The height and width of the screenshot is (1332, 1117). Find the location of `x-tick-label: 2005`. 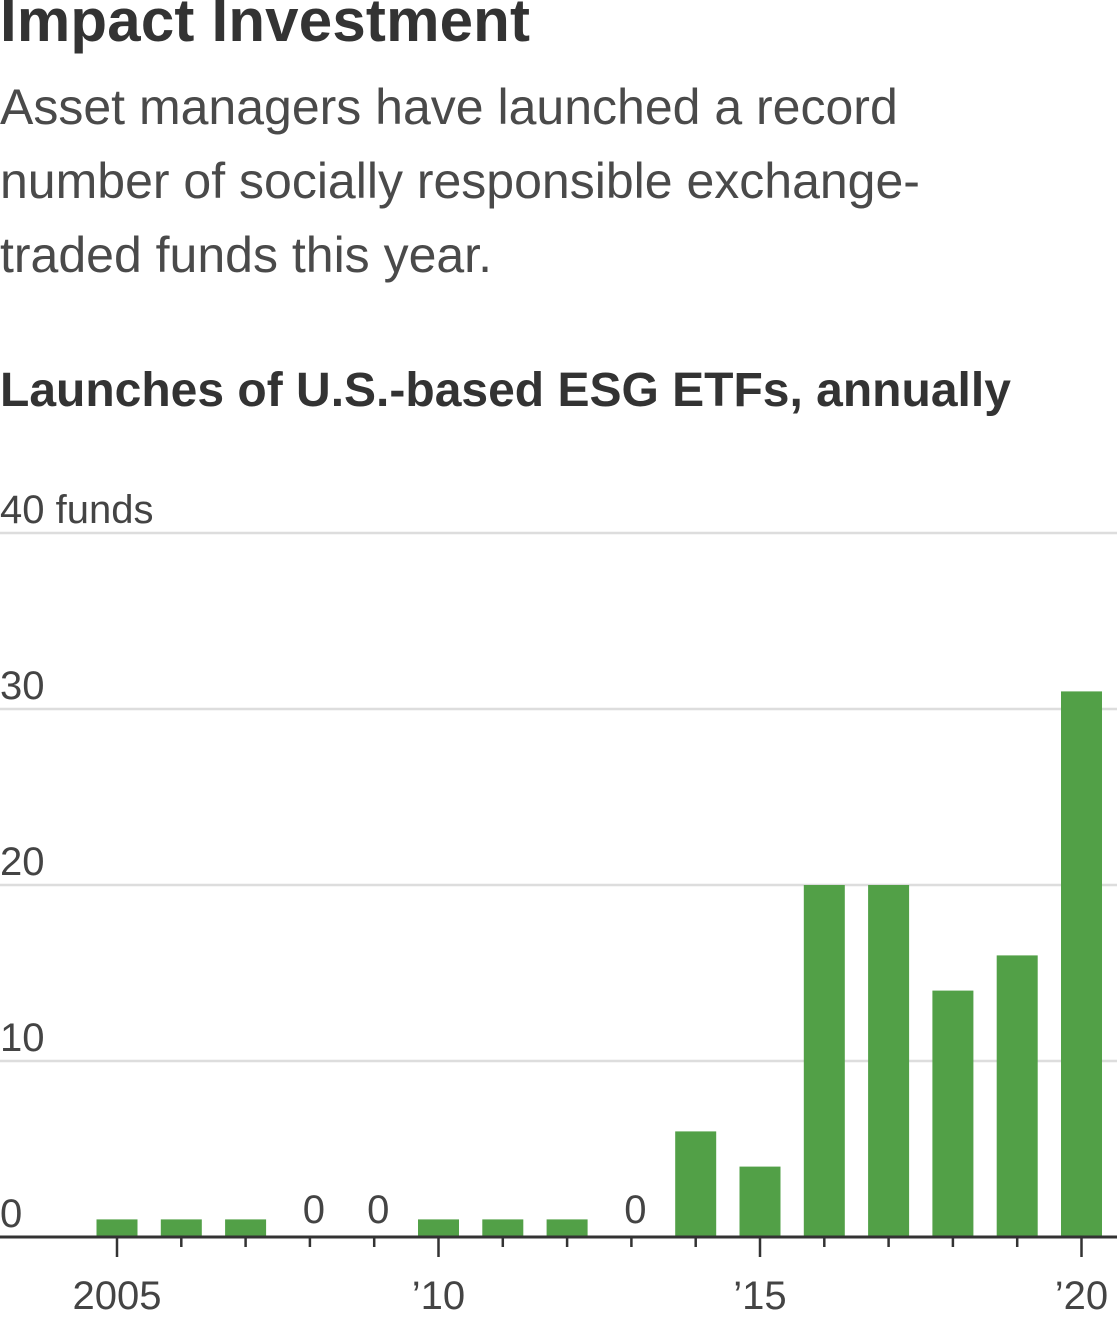

x-tick-label: 2005 is located at coordinates (117, 1296).